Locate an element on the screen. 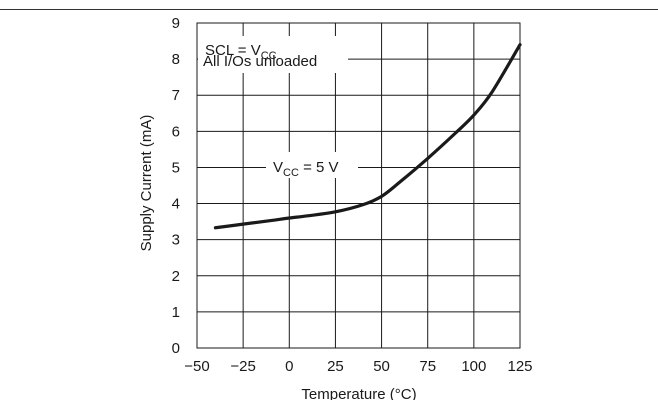  y-tick-label: 8 is located at coordinates (176, 59).